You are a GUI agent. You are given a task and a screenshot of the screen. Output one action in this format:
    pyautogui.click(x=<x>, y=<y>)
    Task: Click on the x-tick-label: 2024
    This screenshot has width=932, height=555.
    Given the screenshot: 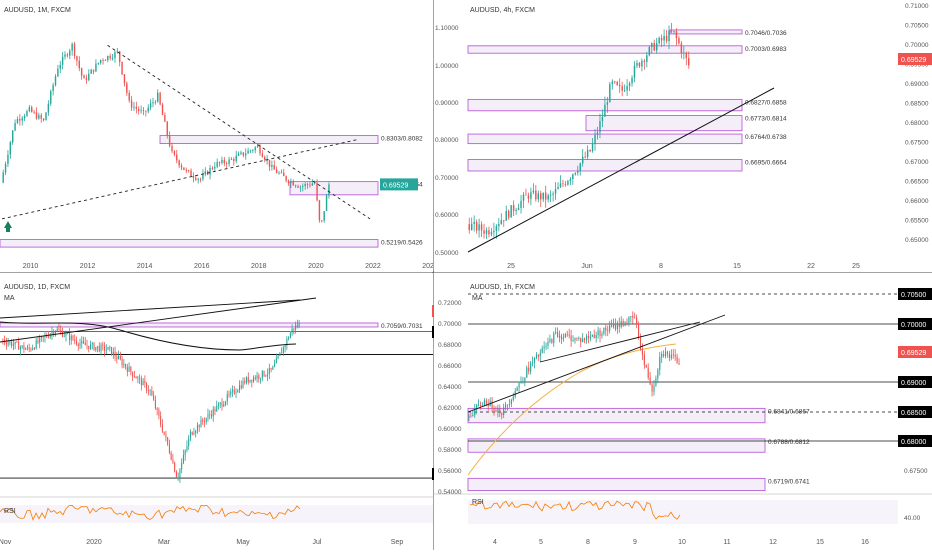 What is the action you would take?
    pyautogui.click(x=430, y=266)
    